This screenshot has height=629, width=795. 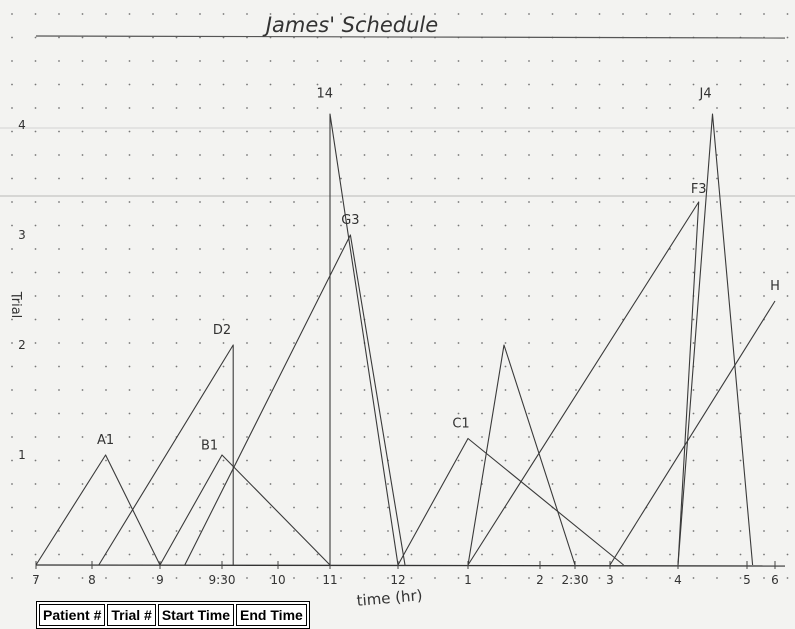 I want to click on y-tick-label: 3, so click(x=22, y=235).